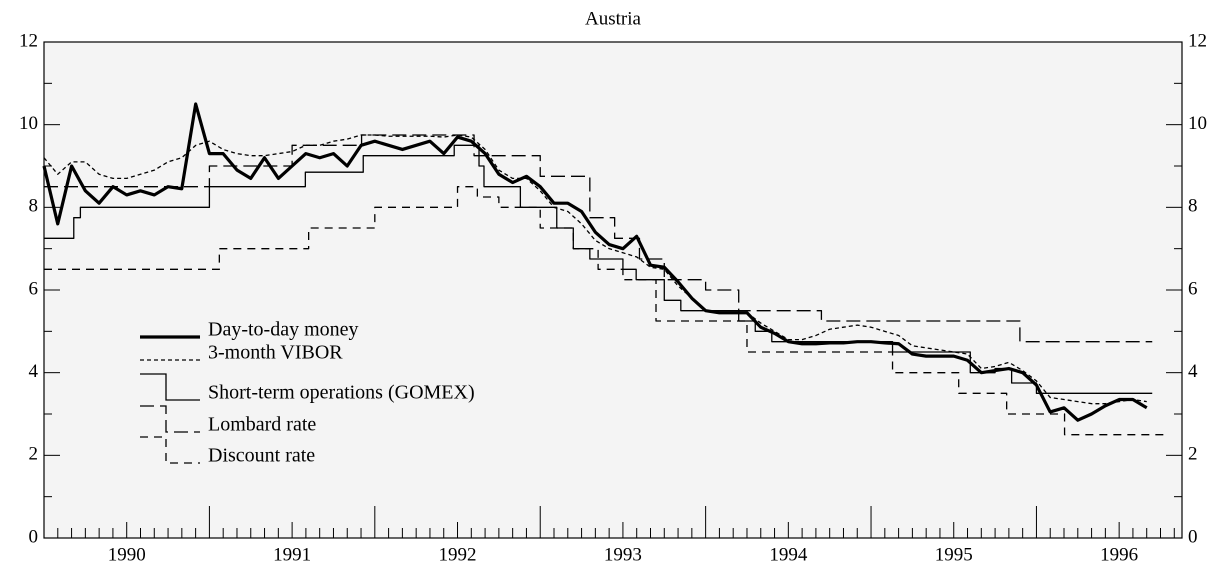 The width and height of the screenshot is (1226, 570). I want to click on chart-title: Austria, so click(613, 18).